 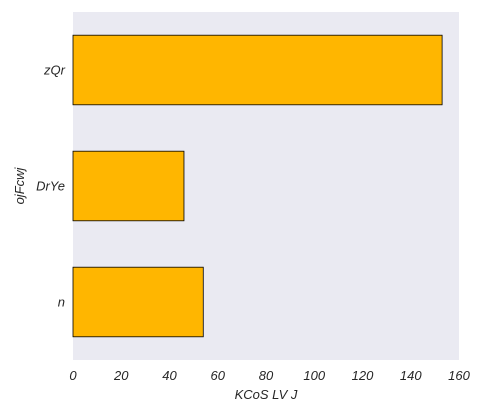 I want to click on x-tick-label: 140, so click(x=411, y=375).